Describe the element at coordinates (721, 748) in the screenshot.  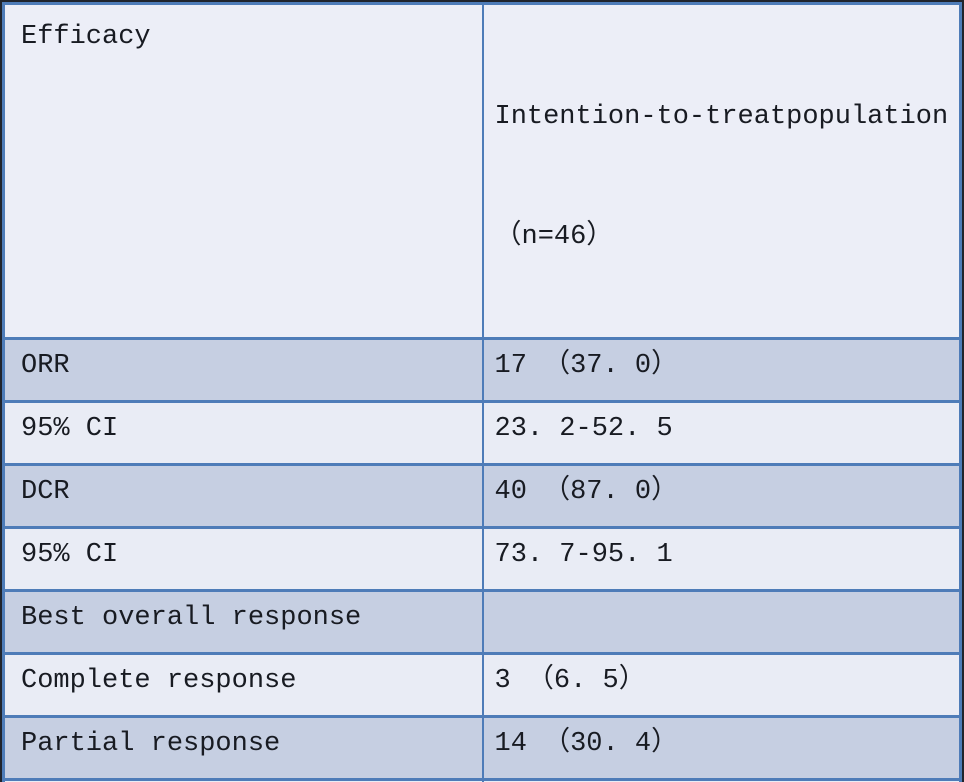
I see `row-value: 14 （30. 4）` at that location.